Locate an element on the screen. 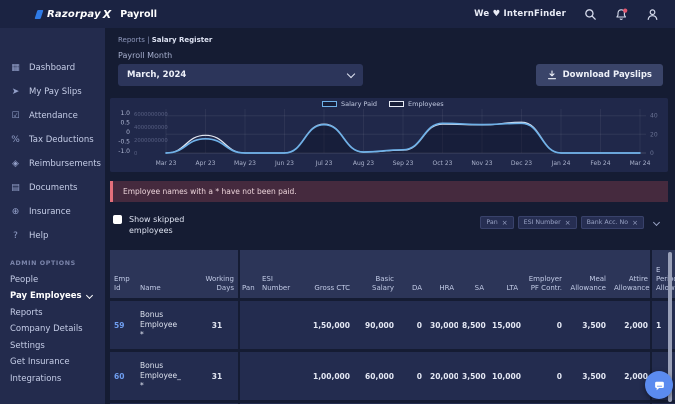 This screenshot has height=404, width=675. filters-expand-button is located at coordinates (656, 223).